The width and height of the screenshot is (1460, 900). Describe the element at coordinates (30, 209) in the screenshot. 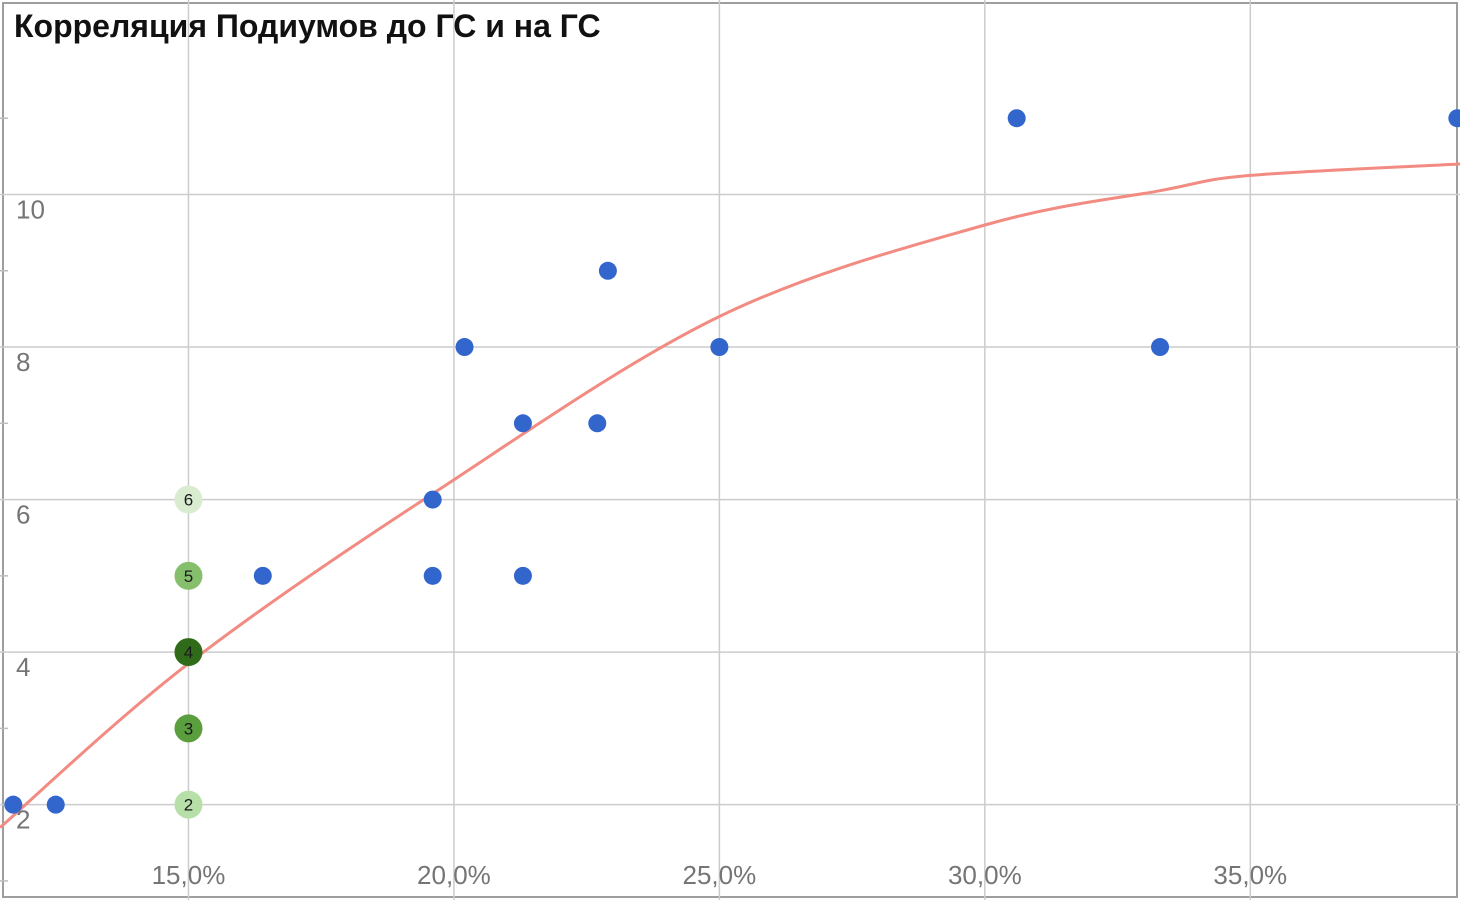

I see `y-tick-label: 10` at that location.